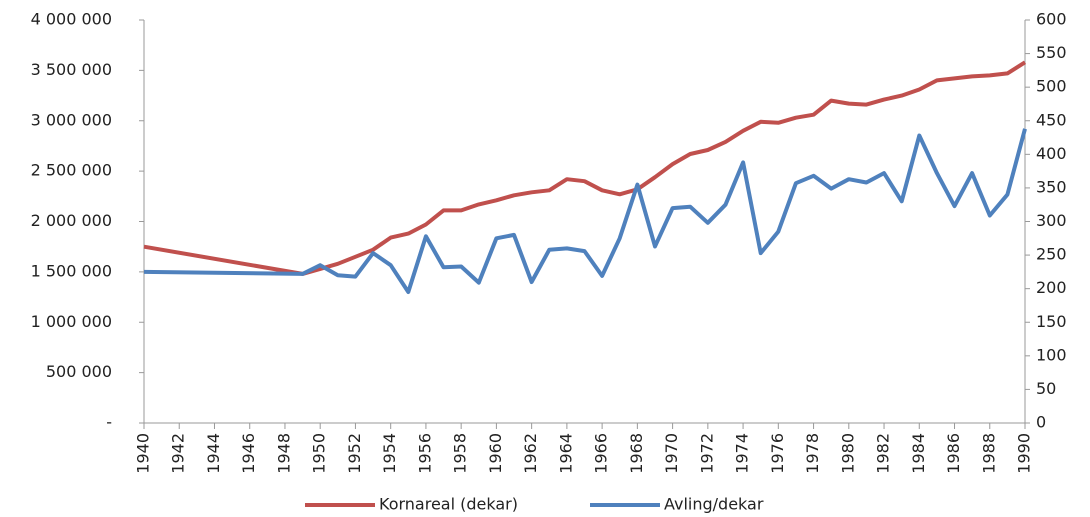 Image resolution: width=1090 pixels, height=517 pixels. What do you see at coordinates (1024, 453) in the screenshot?
I see `x-tick-label: 1990` at bounding box center [1024, 453].